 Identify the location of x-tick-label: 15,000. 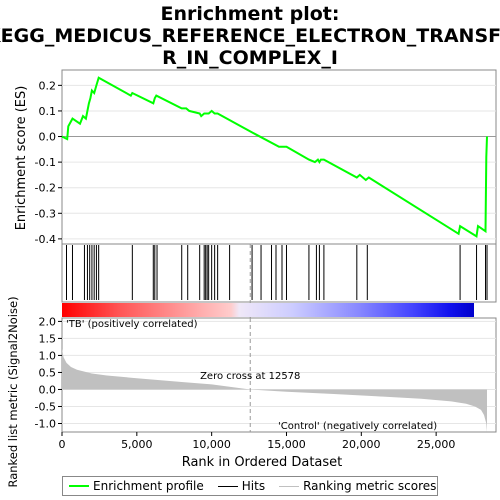
(286, 444).